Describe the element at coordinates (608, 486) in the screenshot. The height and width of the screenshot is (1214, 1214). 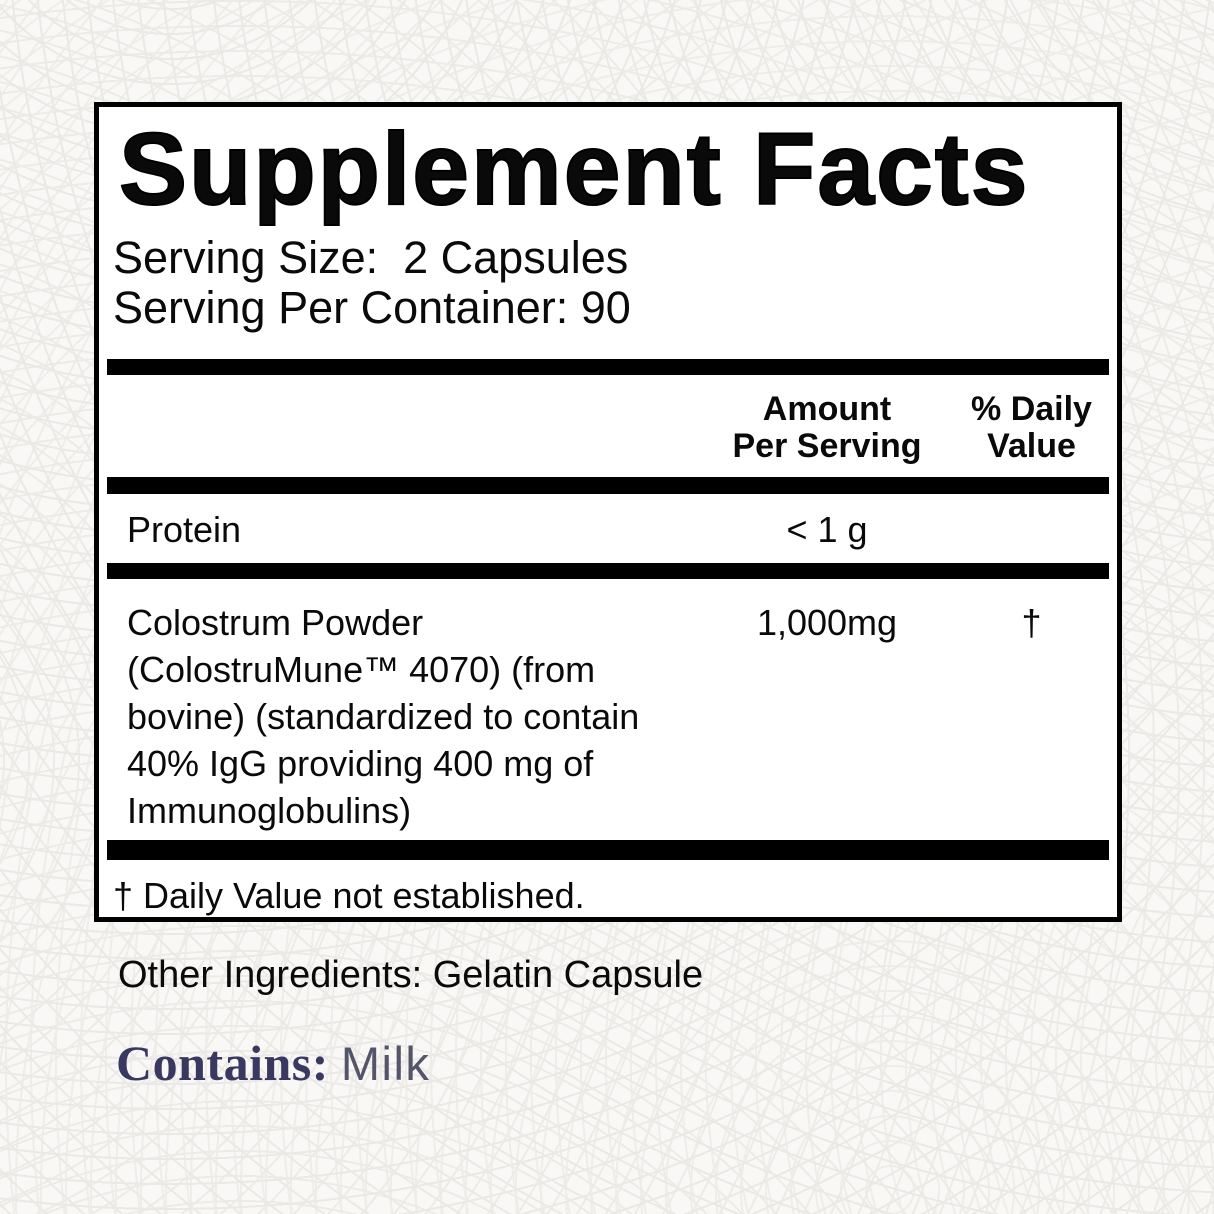
I see `divider-bar-header` at that location.